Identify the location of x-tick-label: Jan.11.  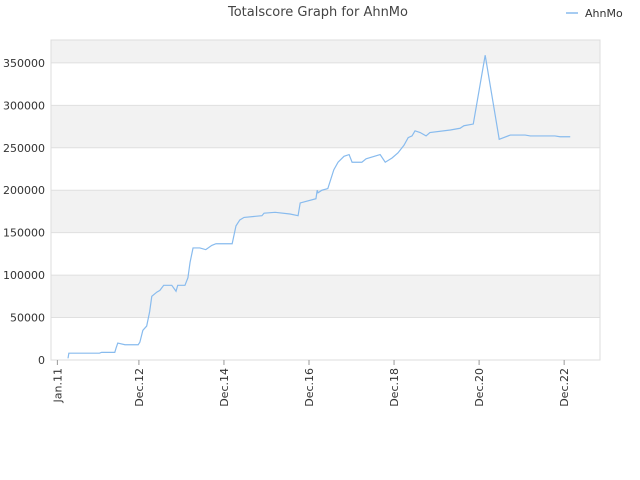
(57, 385).